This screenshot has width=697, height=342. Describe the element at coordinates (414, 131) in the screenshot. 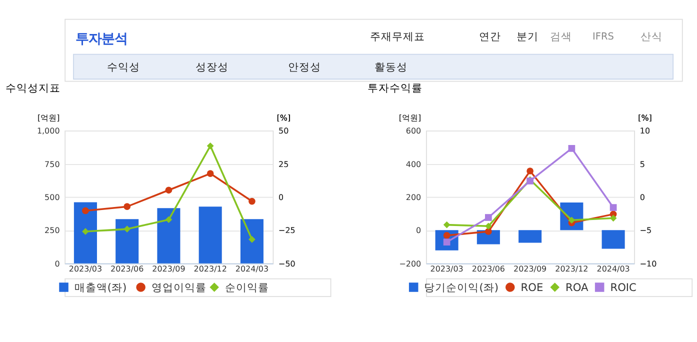

I see `y-tick-label: 600` at that location.